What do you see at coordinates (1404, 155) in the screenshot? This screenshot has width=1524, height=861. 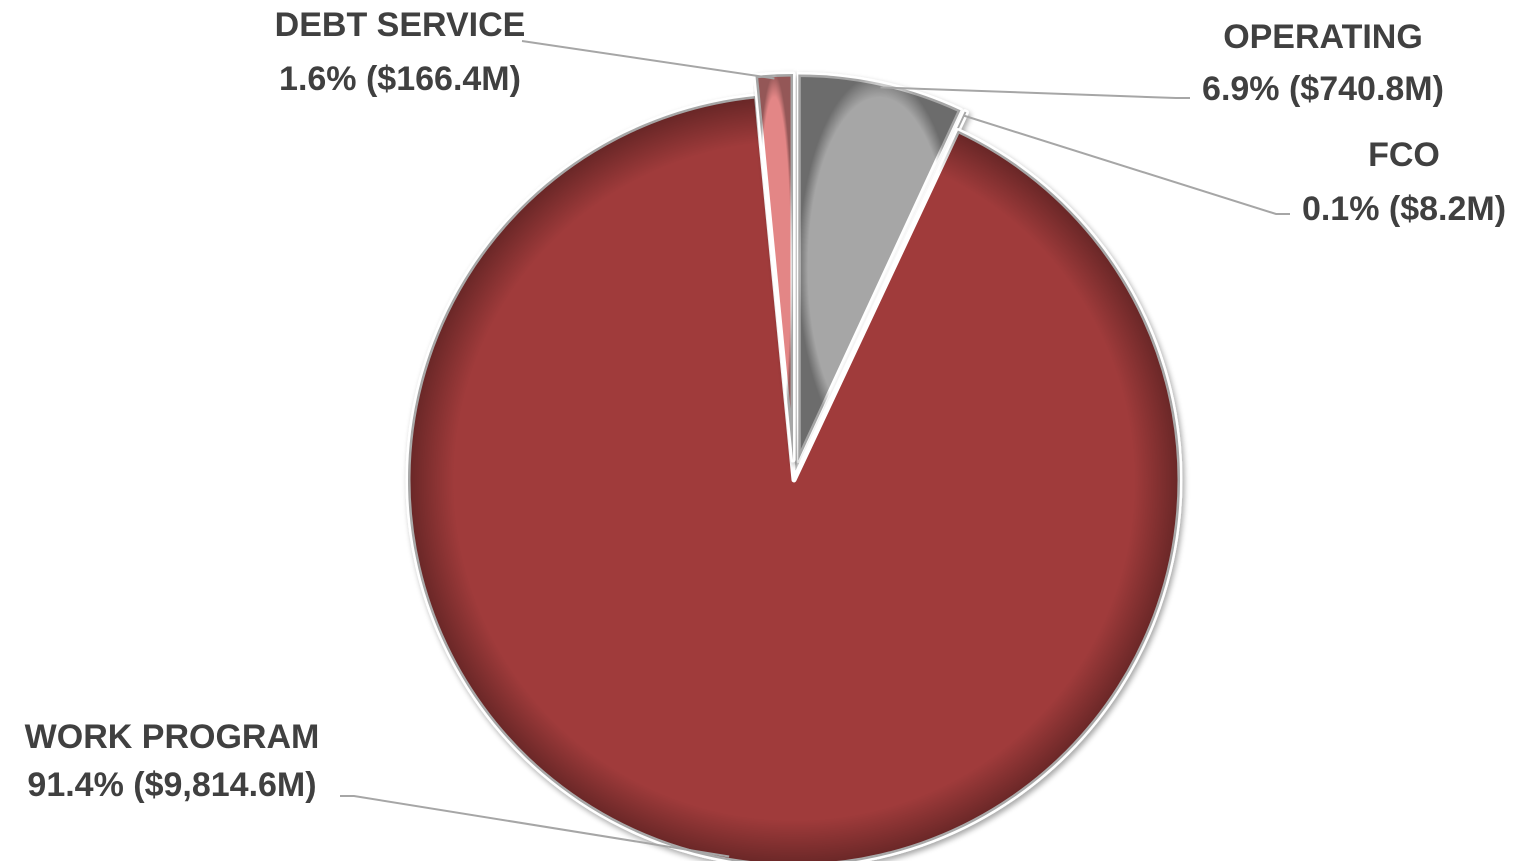 I see `label-fco-name: FCO` at bounding box center [1404, 155].